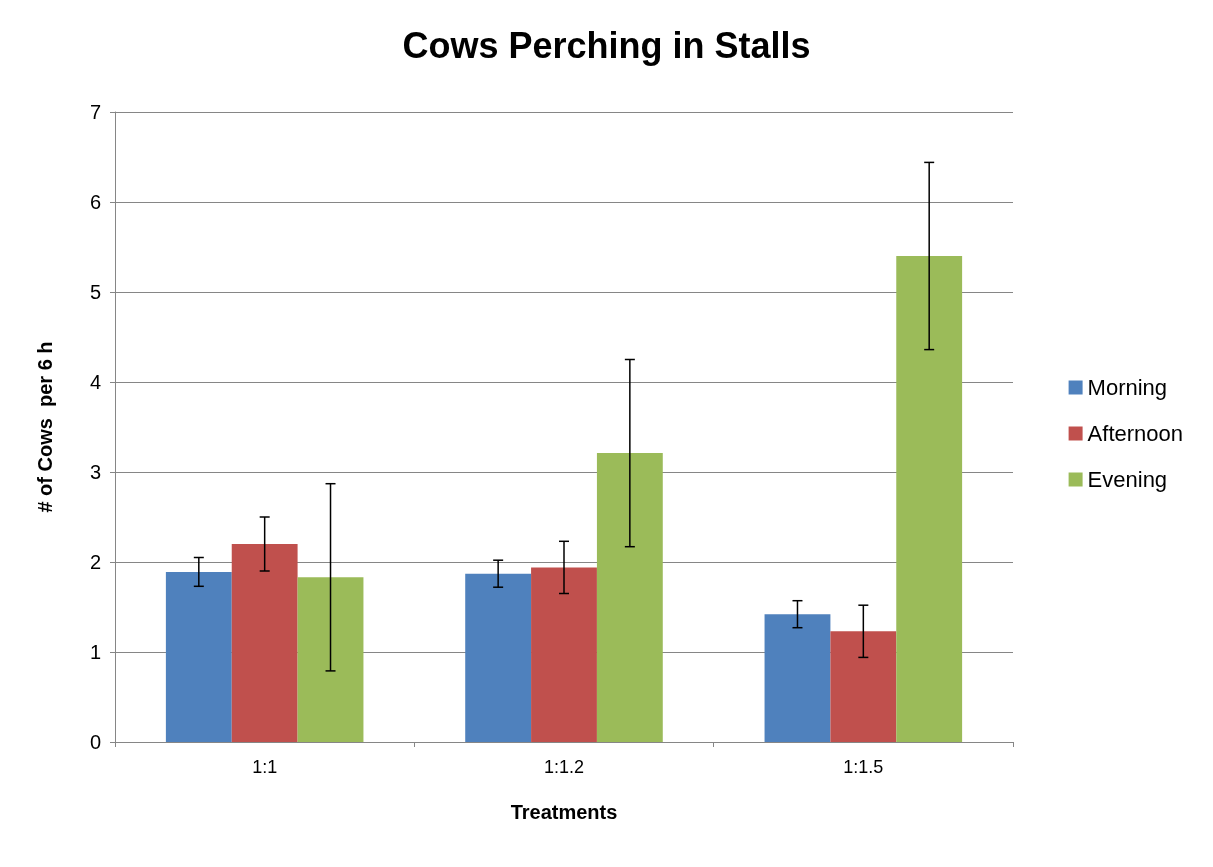 The height and width of the screenshot is (867, 1213). I want to click on y-tick-label: 5, so click(95, 292).